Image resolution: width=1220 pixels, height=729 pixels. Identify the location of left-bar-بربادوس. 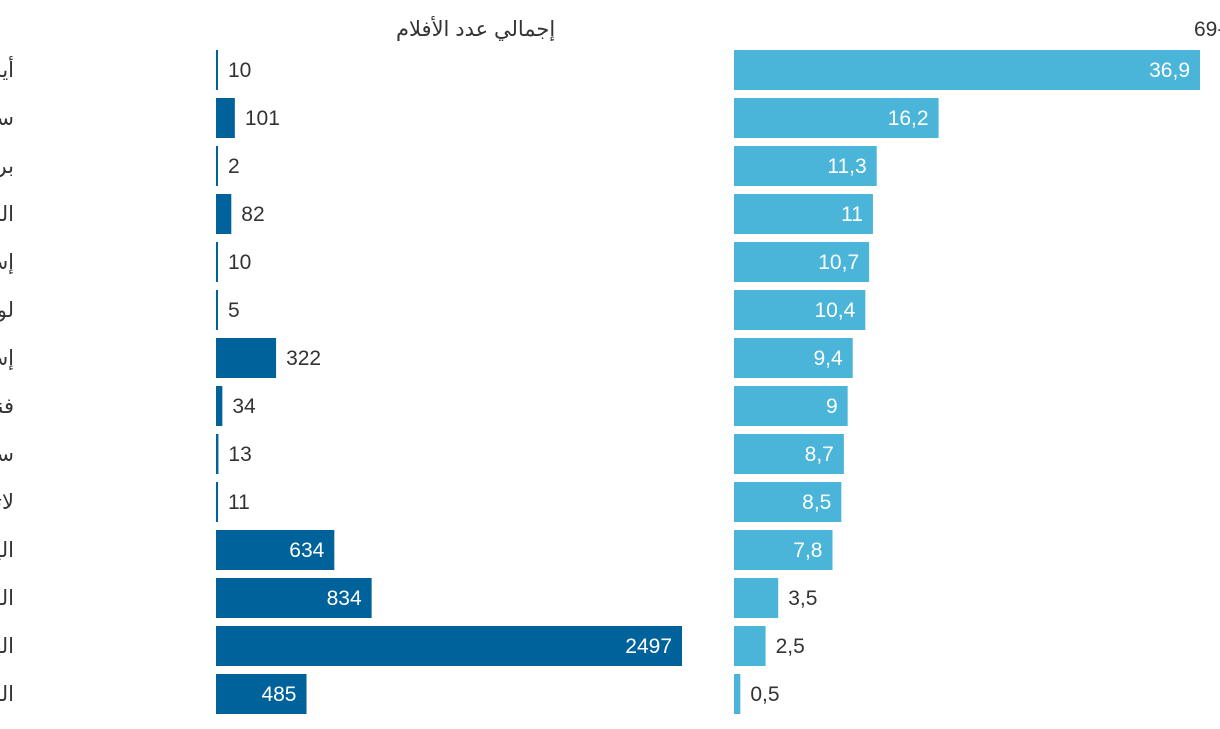
(217, 166).